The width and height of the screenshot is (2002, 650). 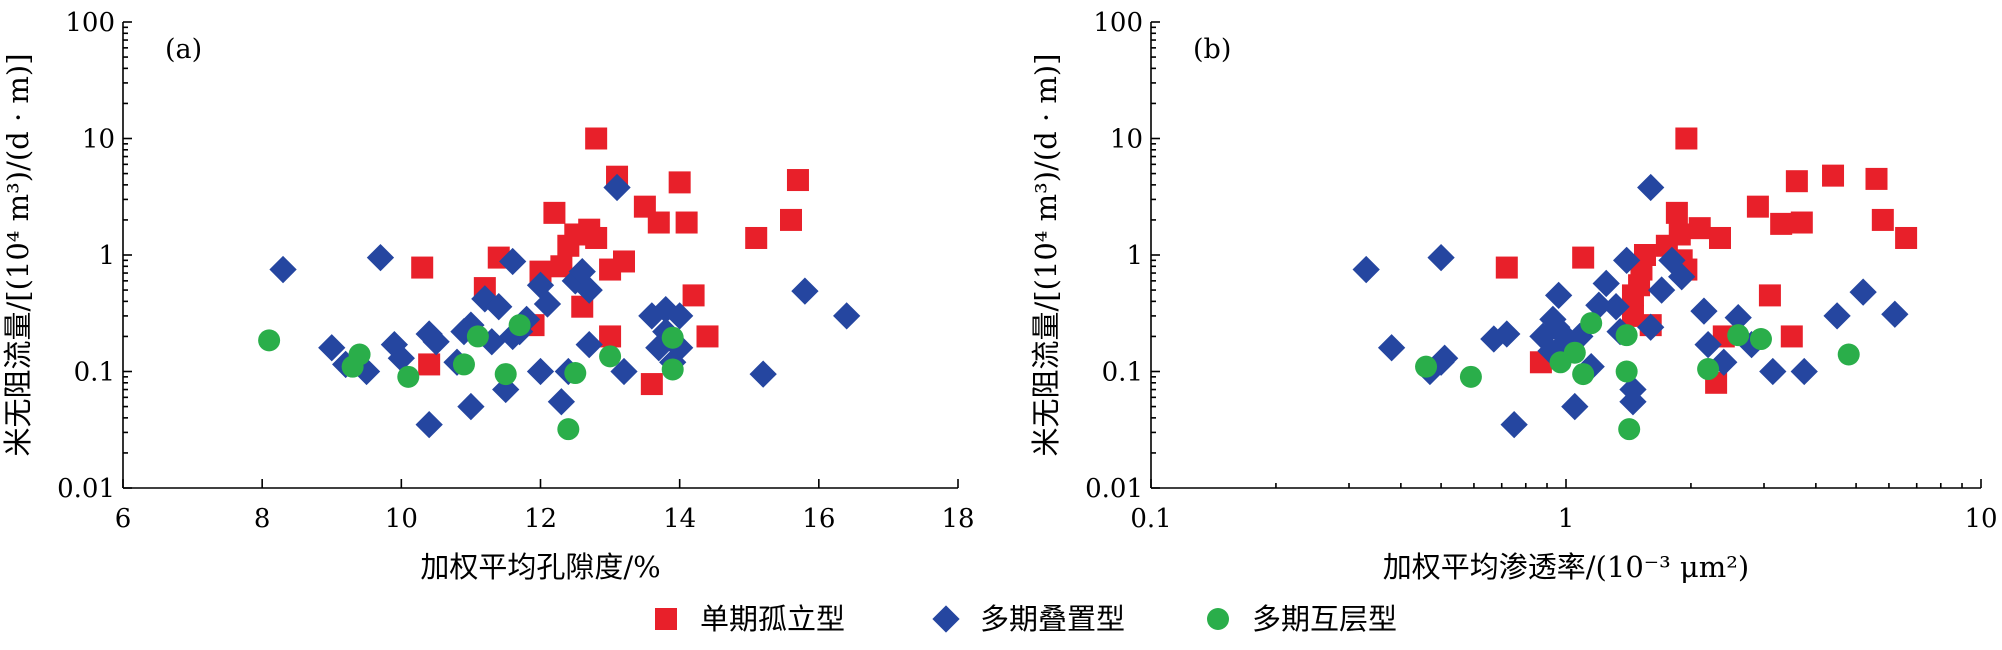 What do you see at coordinates (1218, 619) in the screenshot?
I see `legend-marker-circle` at bounding box center [1218, 619].